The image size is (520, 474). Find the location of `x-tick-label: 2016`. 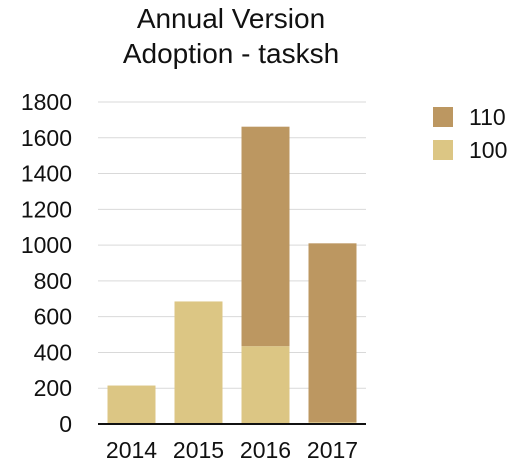

x-tick-label: 2016 is located at coordinates (265, 450).